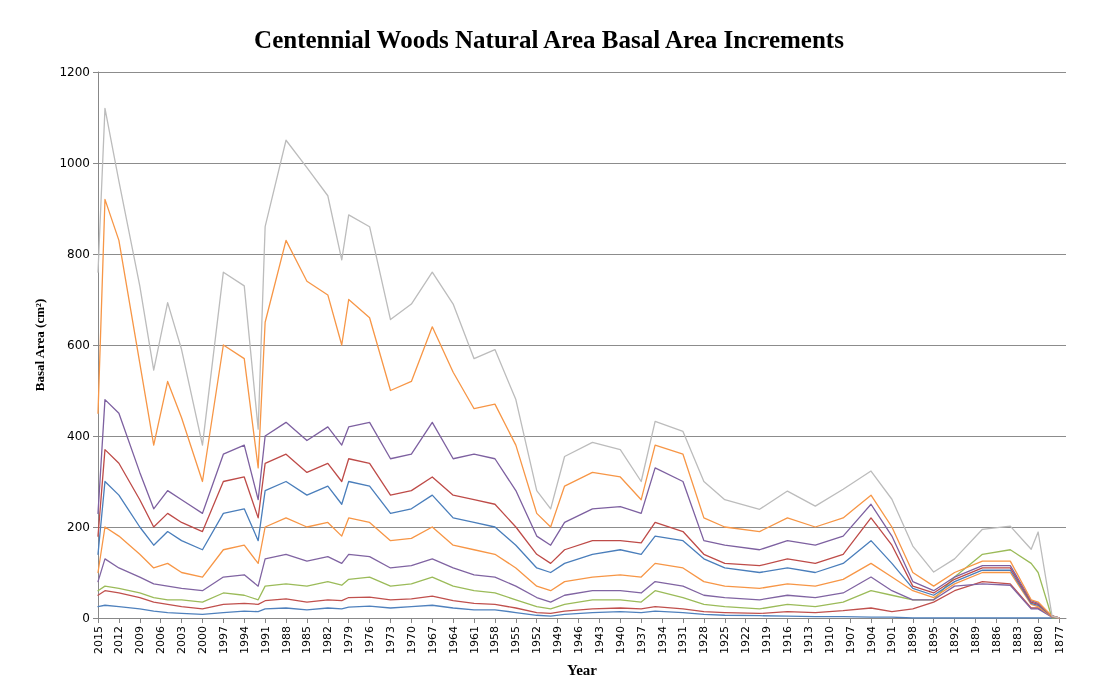 This screenshot has height=696, width=1098. Describe the element at coordinates (78, 345) in the screenshot. I see `y-tick-label: 600` at that location.